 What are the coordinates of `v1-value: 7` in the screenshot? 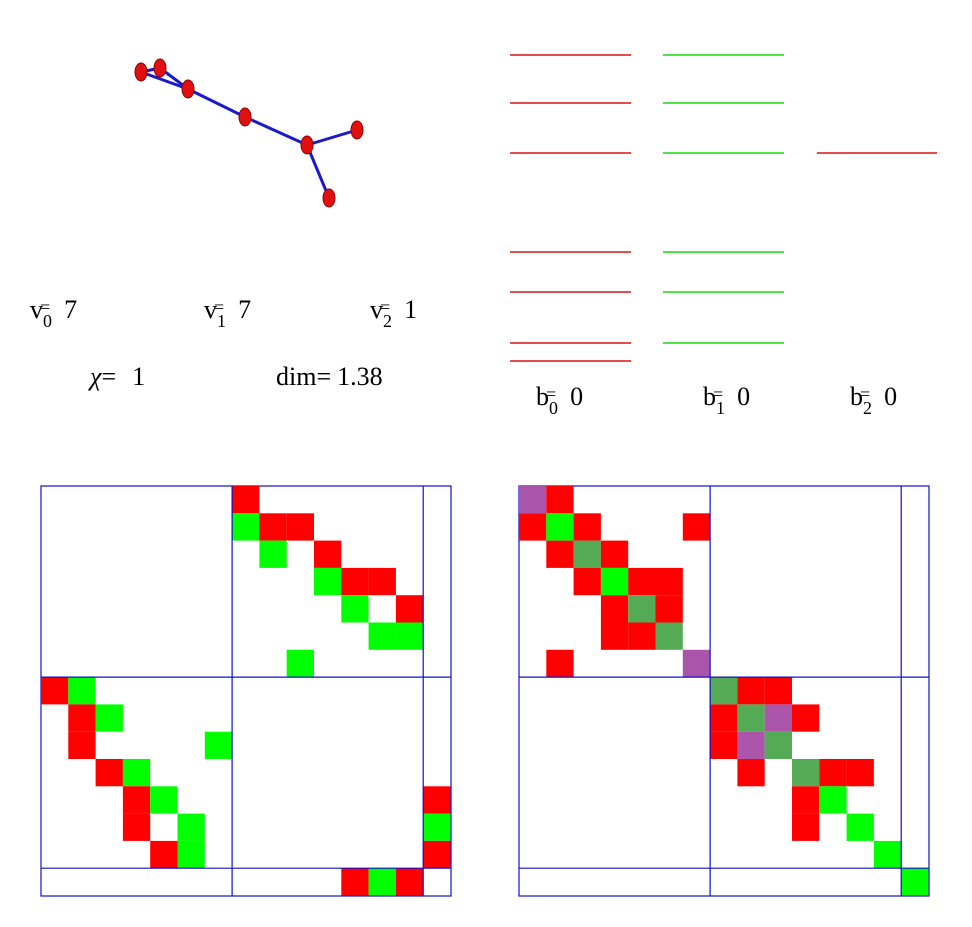 It's located at (244, 309).